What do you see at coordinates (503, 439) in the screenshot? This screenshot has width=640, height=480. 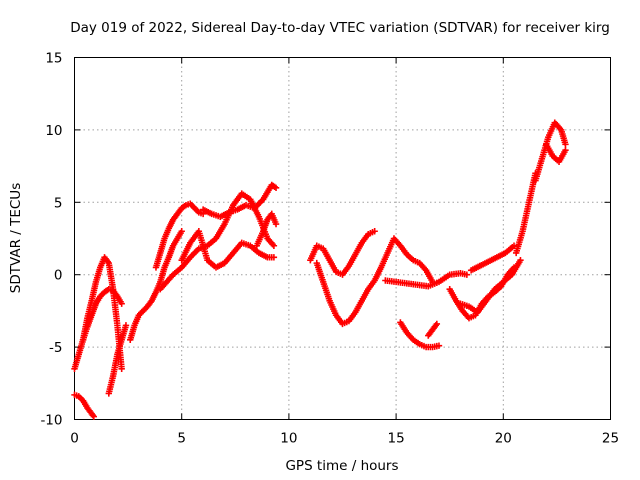 I see `x-tick-label: 20` at bounding box center [503, 439].